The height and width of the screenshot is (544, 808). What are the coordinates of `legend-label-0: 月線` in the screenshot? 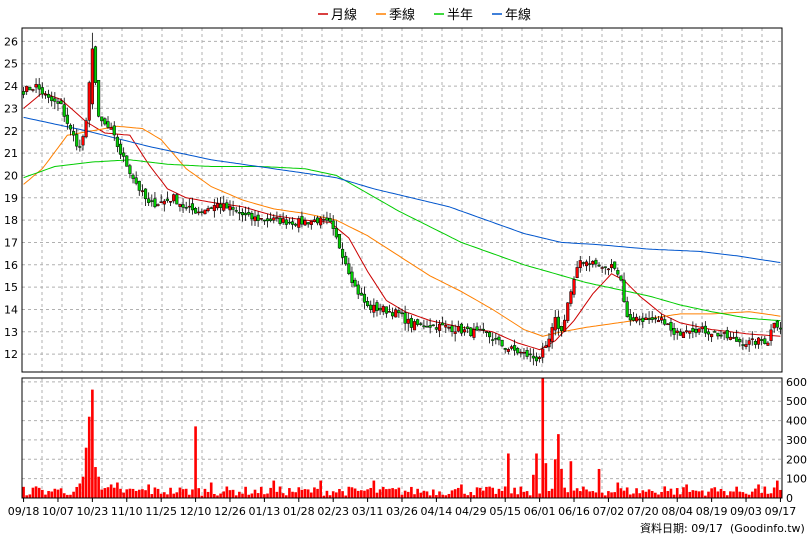 It's located at (344, 15).